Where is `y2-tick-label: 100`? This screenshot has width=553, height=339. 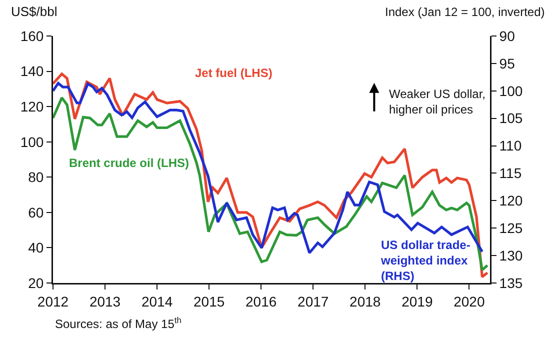
y2-tick-label: 100 is located at coordinates (511, 90).